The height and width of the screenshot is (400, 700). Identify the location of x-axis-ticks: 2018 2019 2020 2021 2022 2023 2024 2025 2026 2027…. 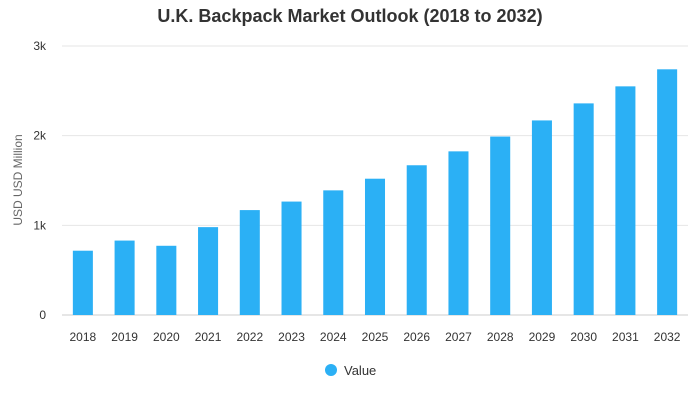
(375, 337).